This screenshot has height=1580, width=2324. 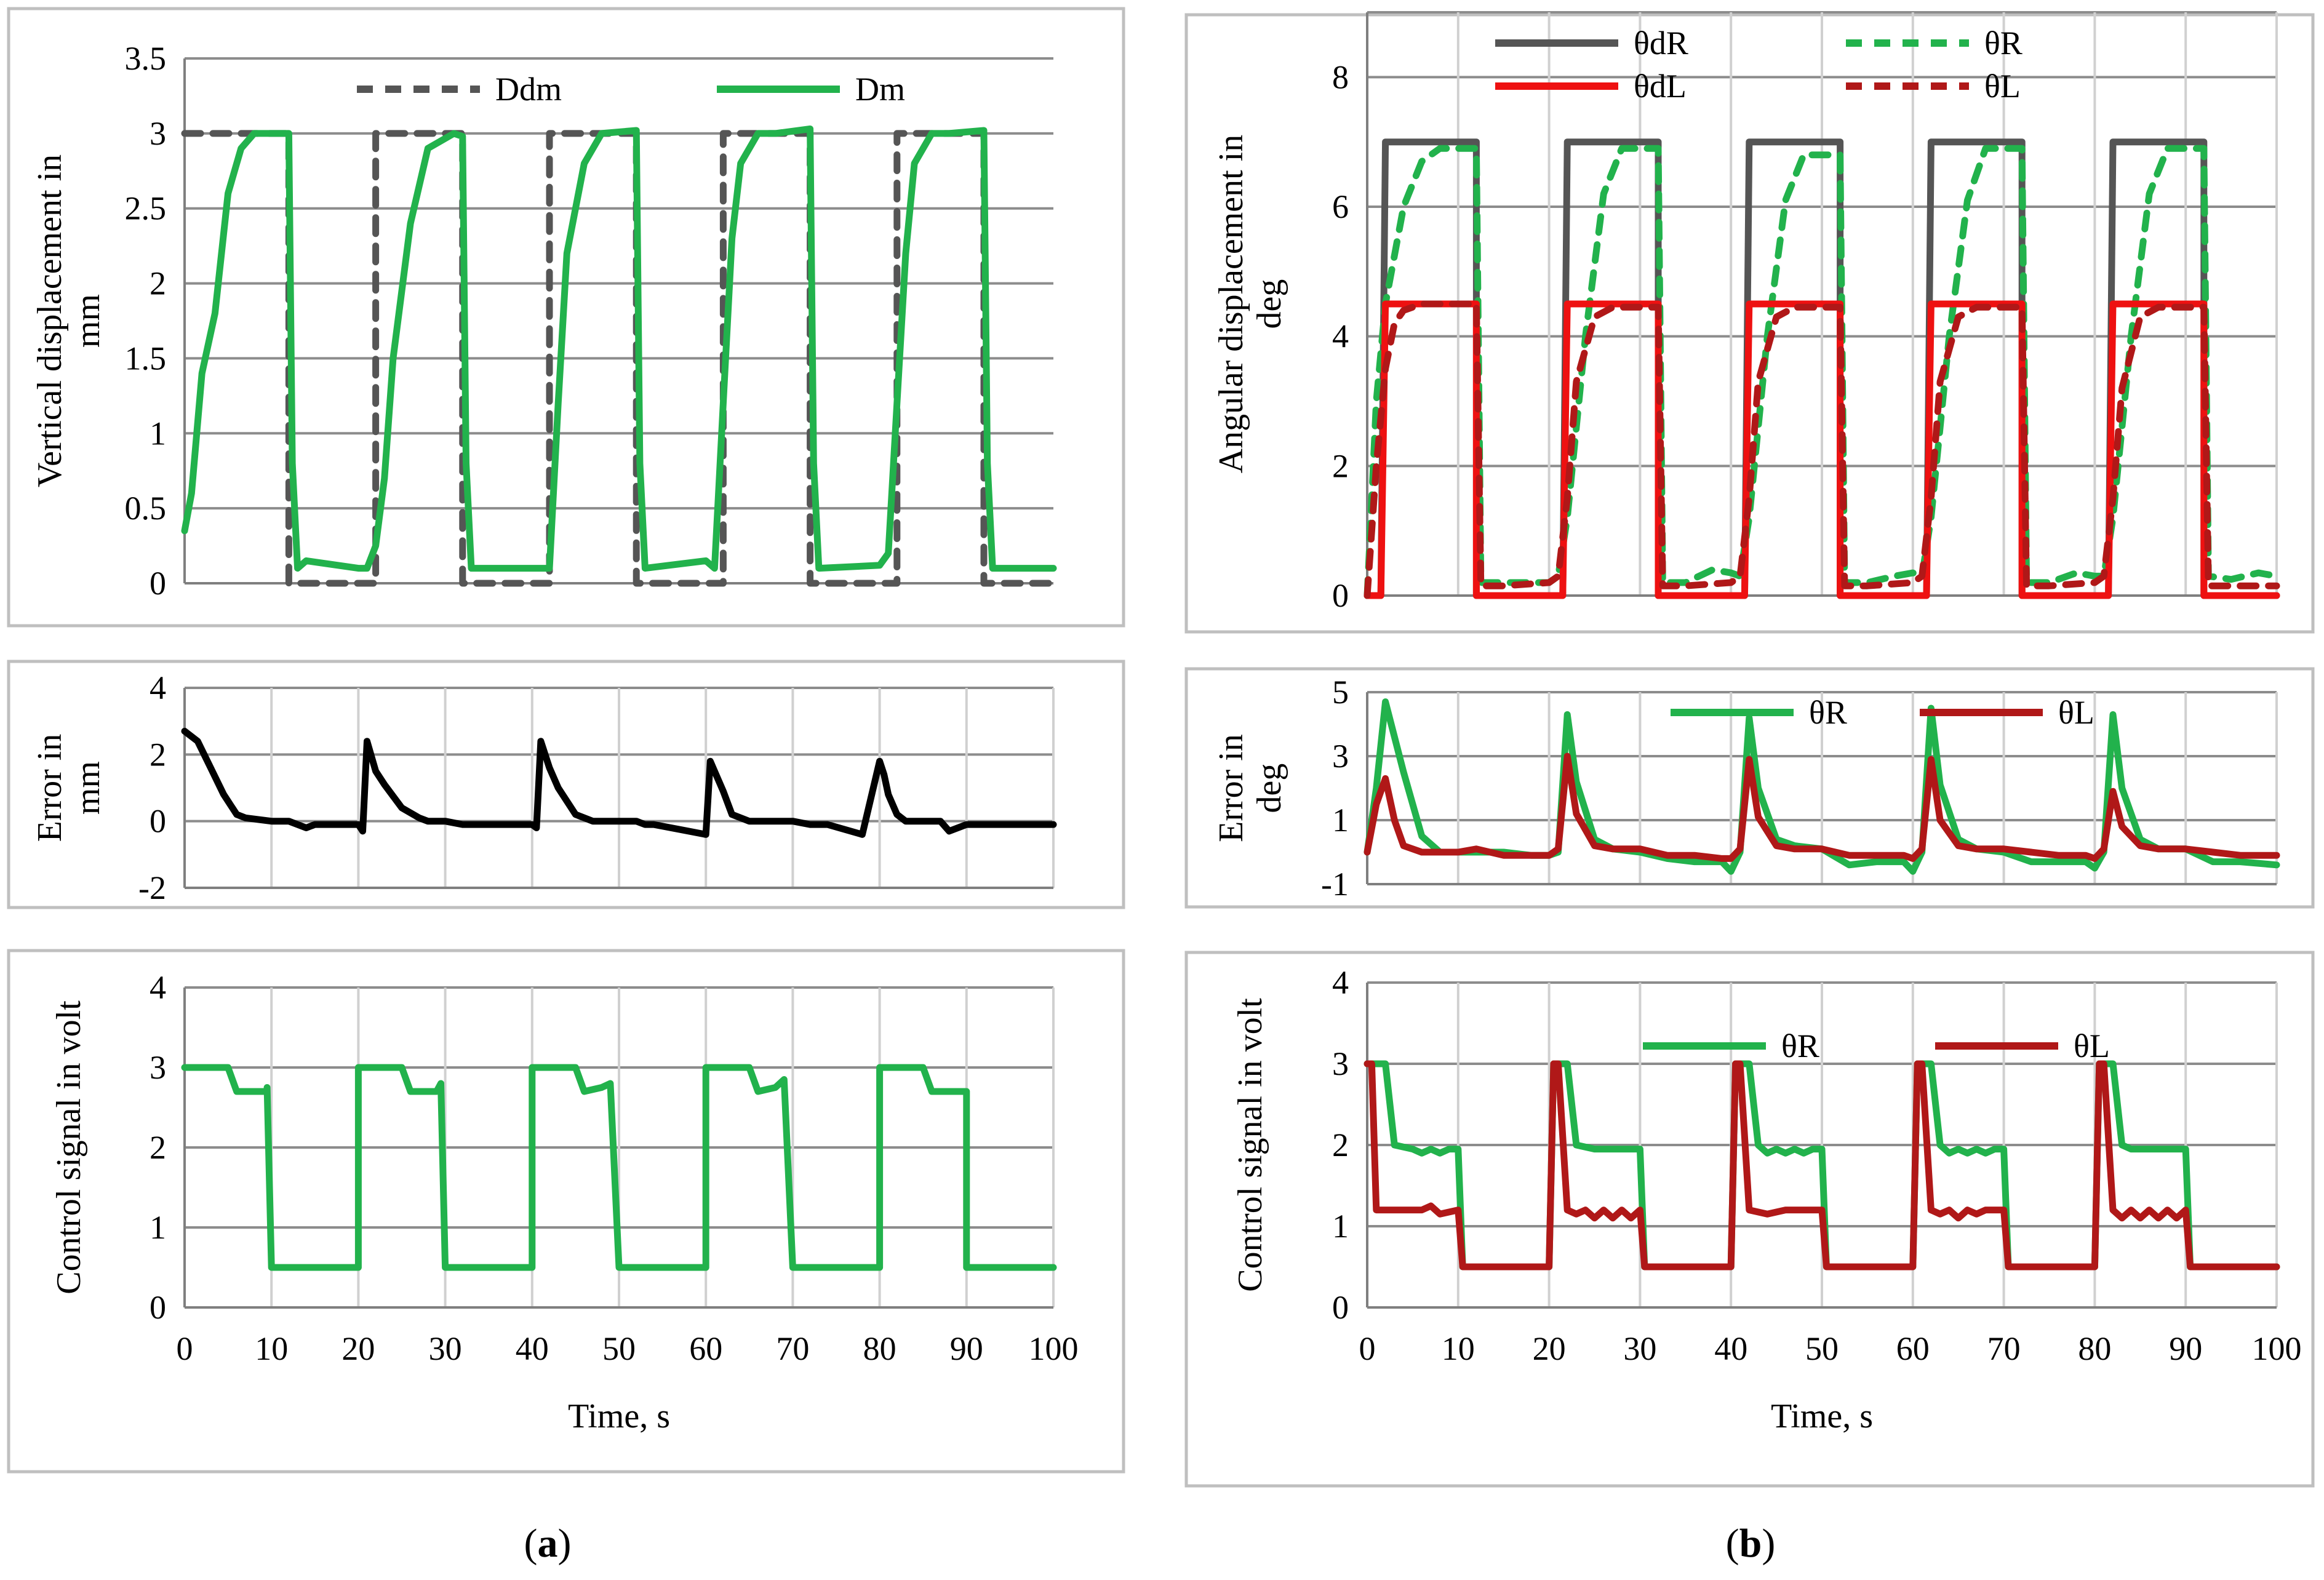 I want to click on legend-label-b2: θR, so click(x=1828, y=712).